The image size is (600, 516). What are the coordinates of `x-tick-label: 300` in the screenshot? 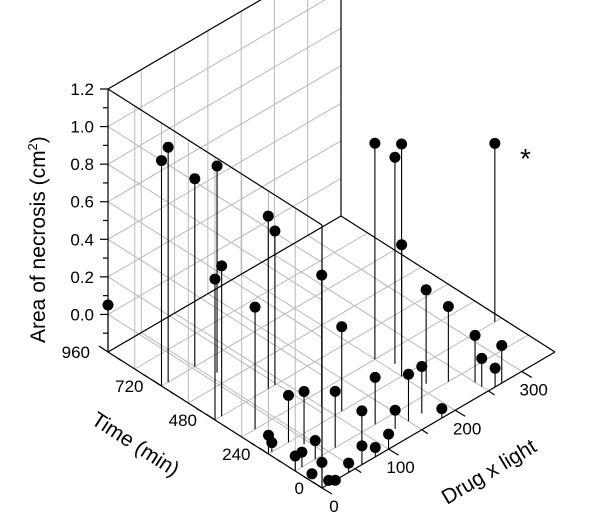 It's located at (534, 389).